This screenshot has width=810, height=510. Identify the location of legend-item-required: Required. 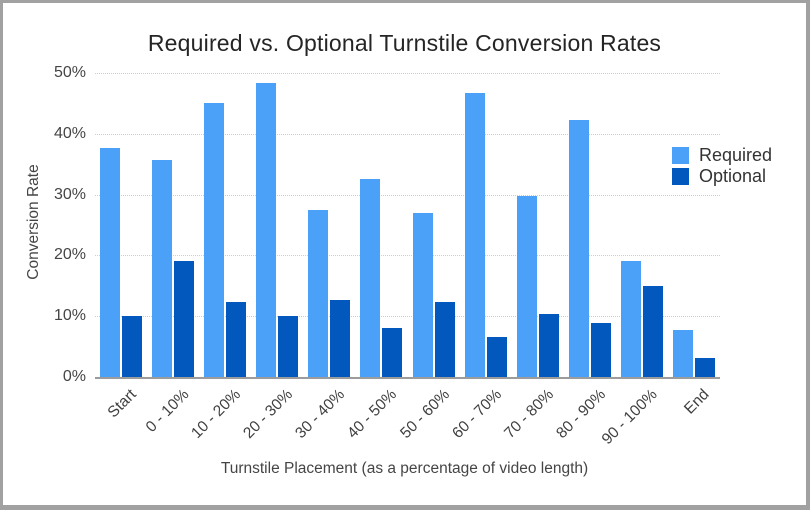
(722, 155).